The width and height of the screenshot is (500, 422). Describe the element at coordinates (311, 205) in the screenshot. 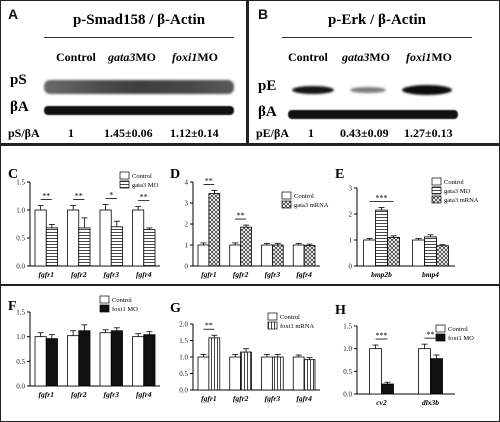

I see `legend-label-d: gata3 mRNA` at that location.